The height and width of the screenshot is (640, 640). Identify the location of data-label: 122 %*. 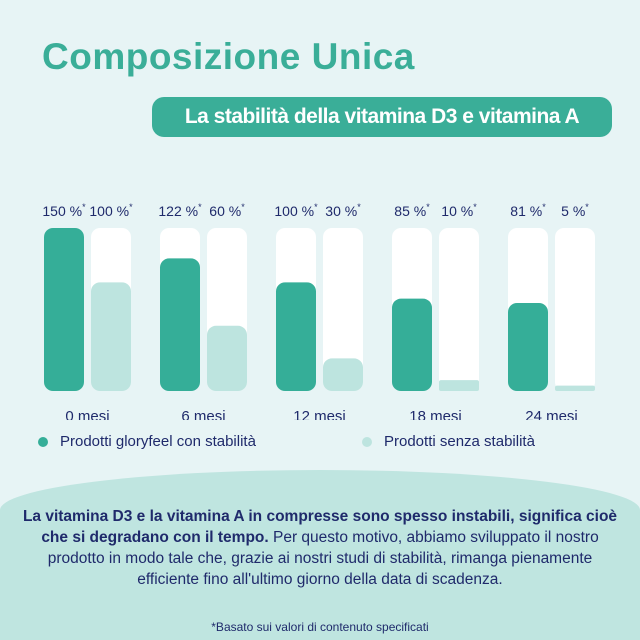
(180, 210).